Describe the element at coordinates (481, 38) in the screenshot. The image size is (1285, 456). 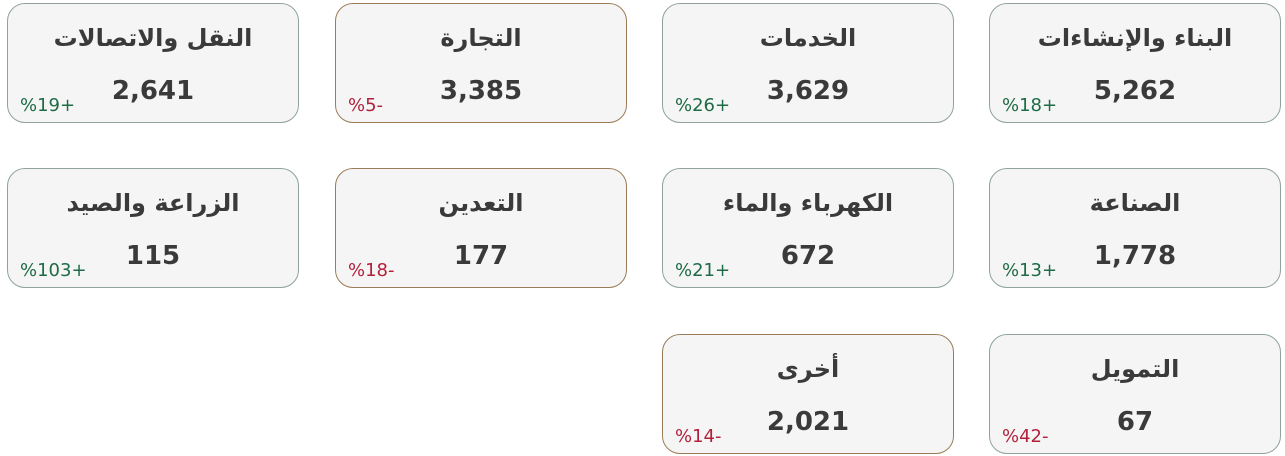
I see `sector-title: التجارة` at that location.